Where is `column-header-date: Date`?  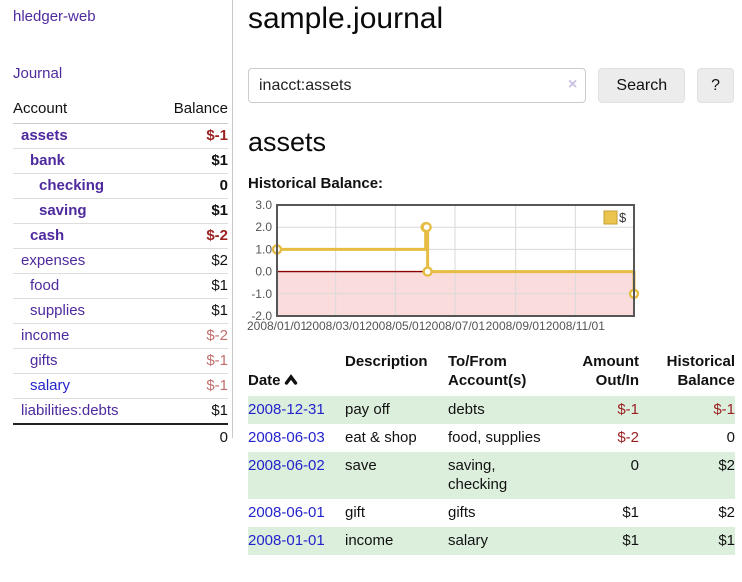 column-header-date: Date is located at coordinates (296, 374).